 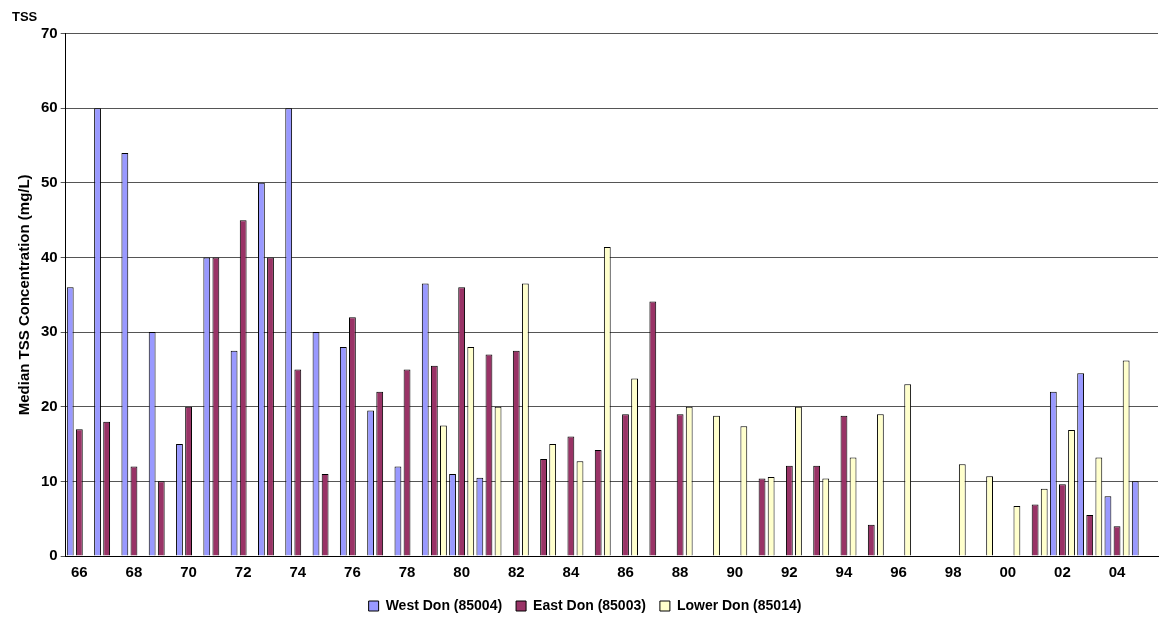 What do you see at coordinates (49, 107) in the screenshot?
I see `y-tick-label: 60` at bounding box center [49, 107].